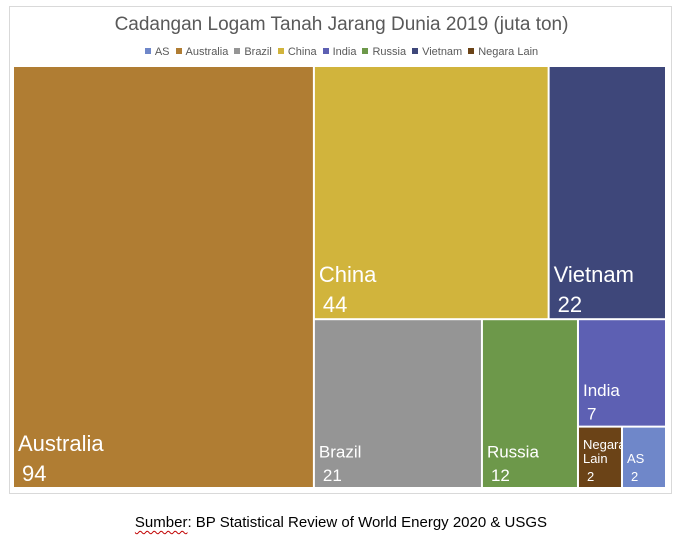  What do you see at coordinates (594, 274) in the screenshot?
I see `tile-label-vietnam: Vietnam` at bounding box center [594, 274].